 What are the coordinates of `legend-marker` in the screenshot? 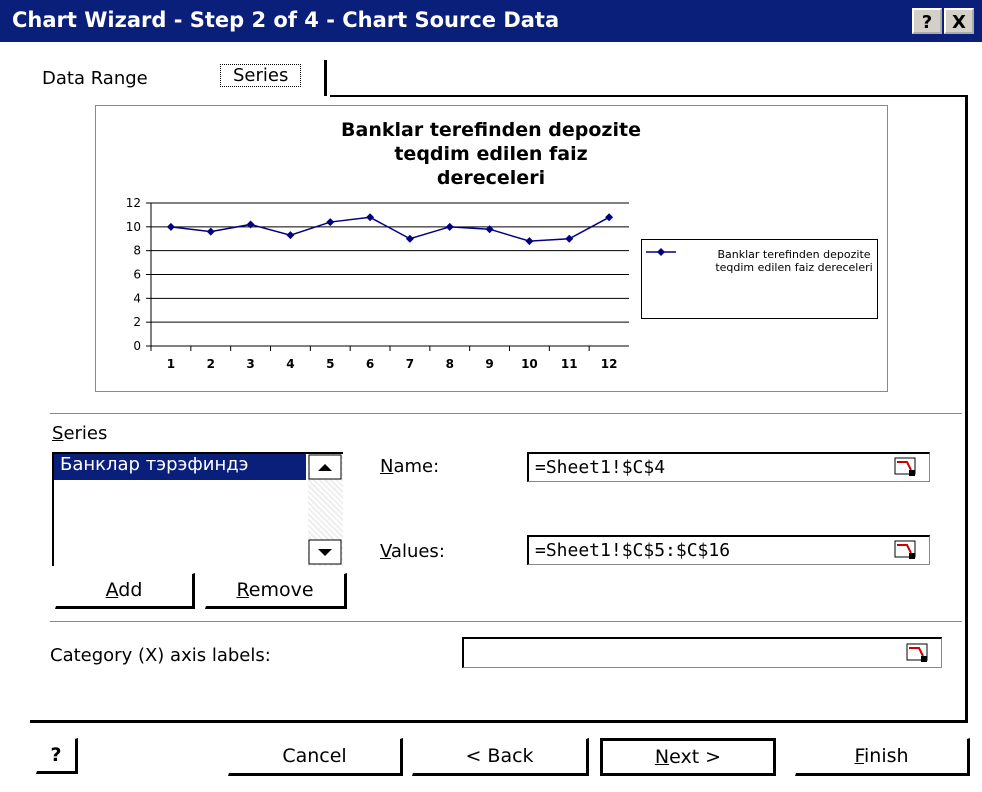 It's located at (661, 252).